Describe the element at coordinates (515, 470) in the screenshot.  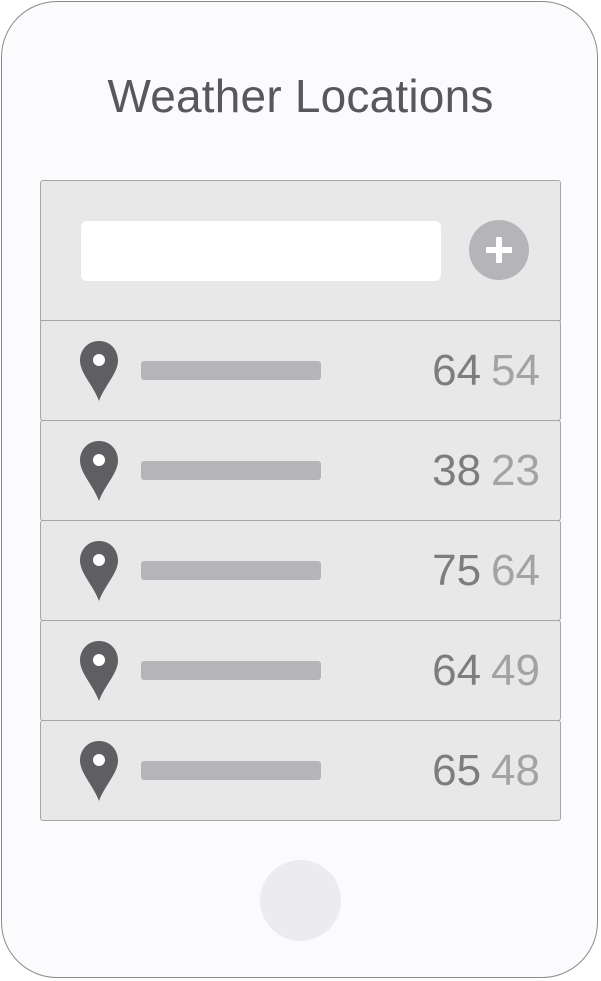
I see `low-temperature: 23` at that location.